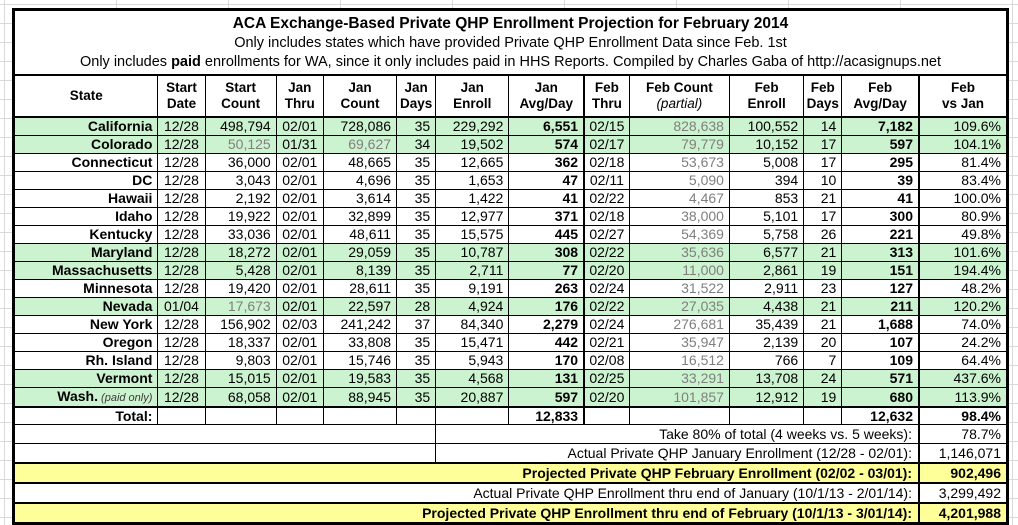 The image size is (1018, 525). What do you see at coordinates (85, 198) in the screenshot?
I see `state-name: Hawaii` at bounding box center [85, 198].